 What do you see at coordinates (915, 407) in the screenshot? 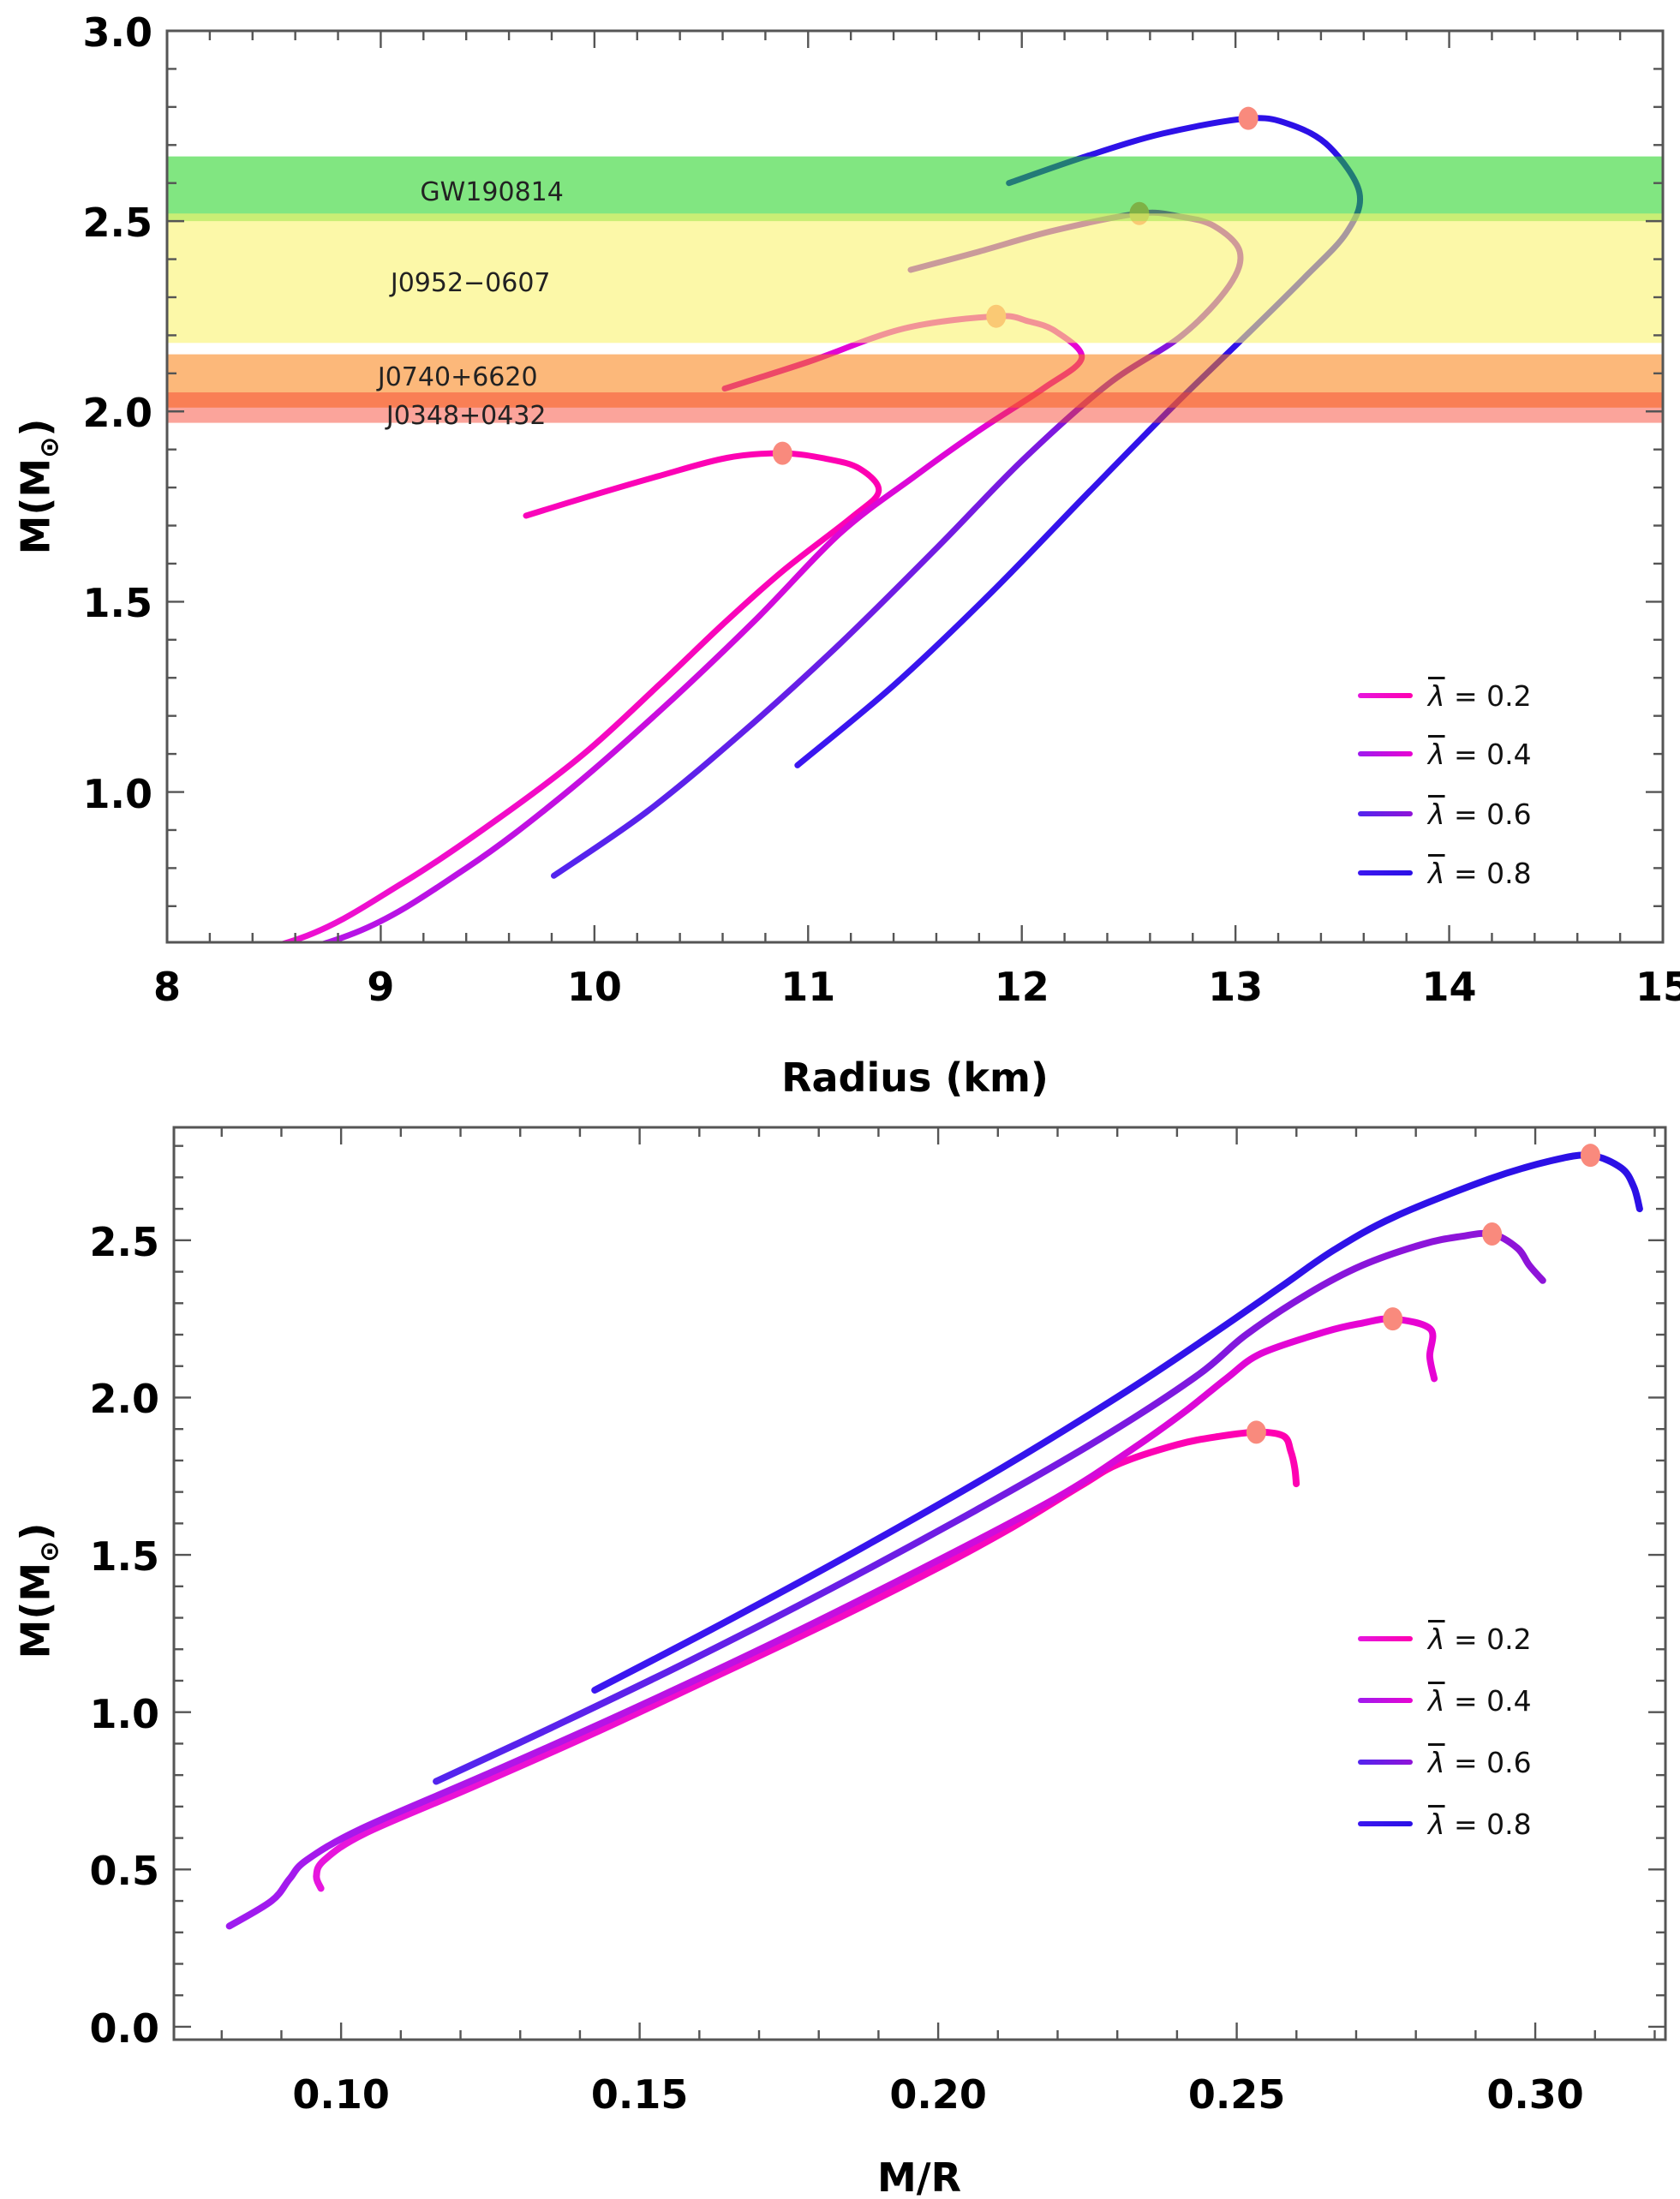
I see `band-J03480432` at bounding box center [915, 407].